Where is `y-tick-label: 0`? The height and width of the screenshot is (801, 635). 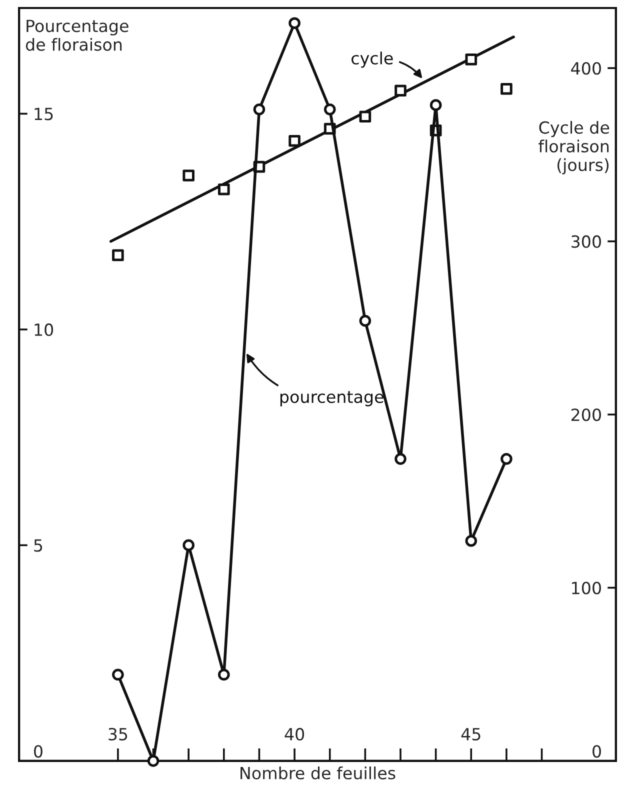
y-tick-label: 0 is located at coordinates (38, 751).